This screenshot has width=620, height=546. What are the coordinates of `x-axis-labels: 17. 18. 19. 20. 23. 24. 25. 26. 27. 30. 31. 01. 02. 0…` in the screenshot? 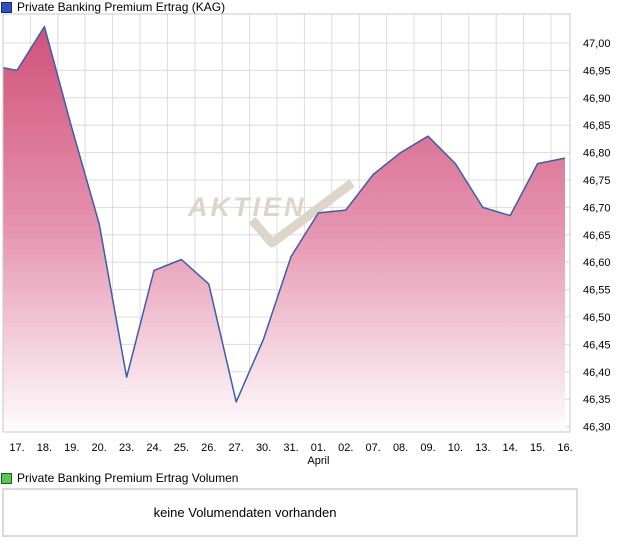 It's located at (290, 454).